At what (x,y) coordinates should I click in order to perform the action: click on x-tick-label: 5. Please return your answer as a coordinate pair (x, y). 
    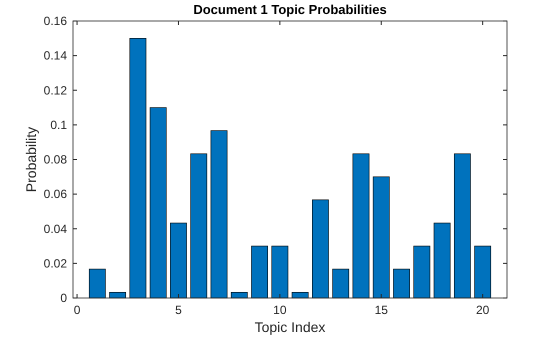
    Looking at the image, I should click on (178, 310).